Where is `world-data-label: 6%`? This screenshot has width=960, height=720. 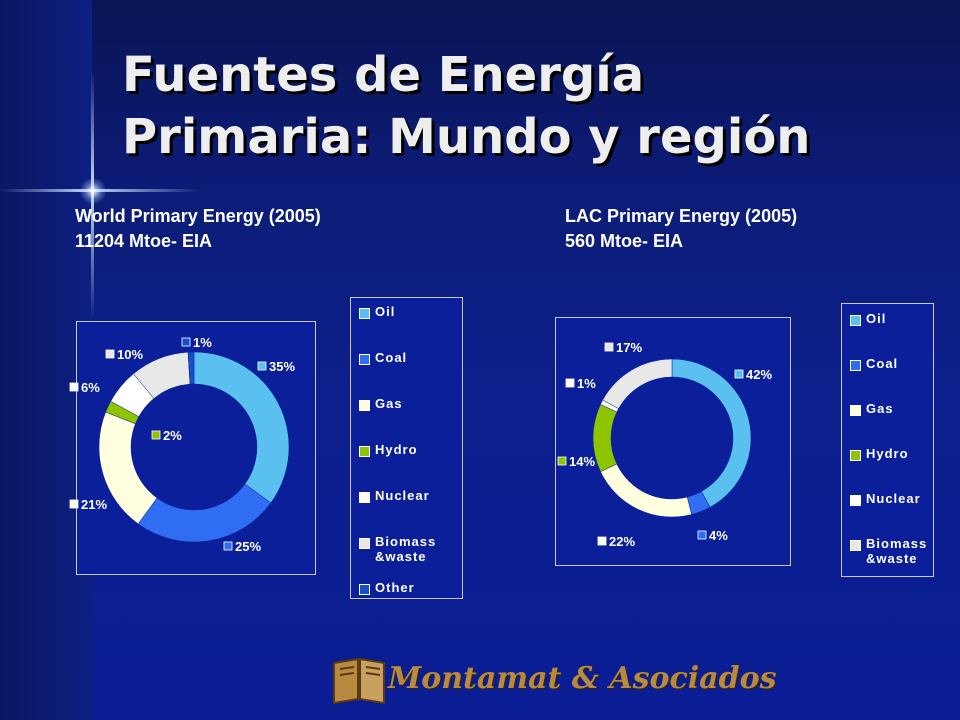 world-data-label: 6% is located at coordinates (90, 387).